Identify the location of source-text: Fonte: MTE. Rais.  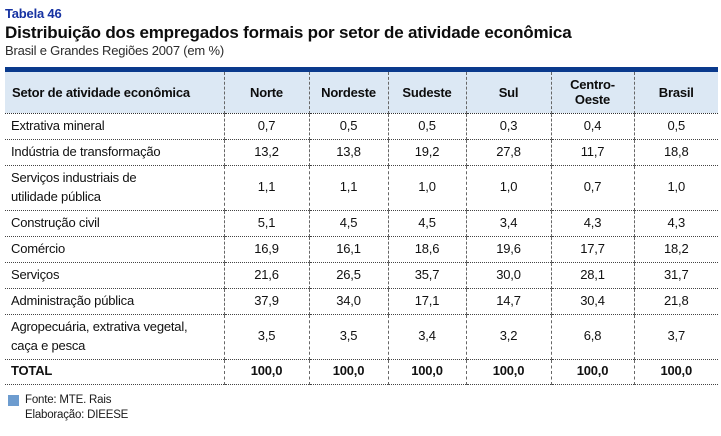
(68, 399).